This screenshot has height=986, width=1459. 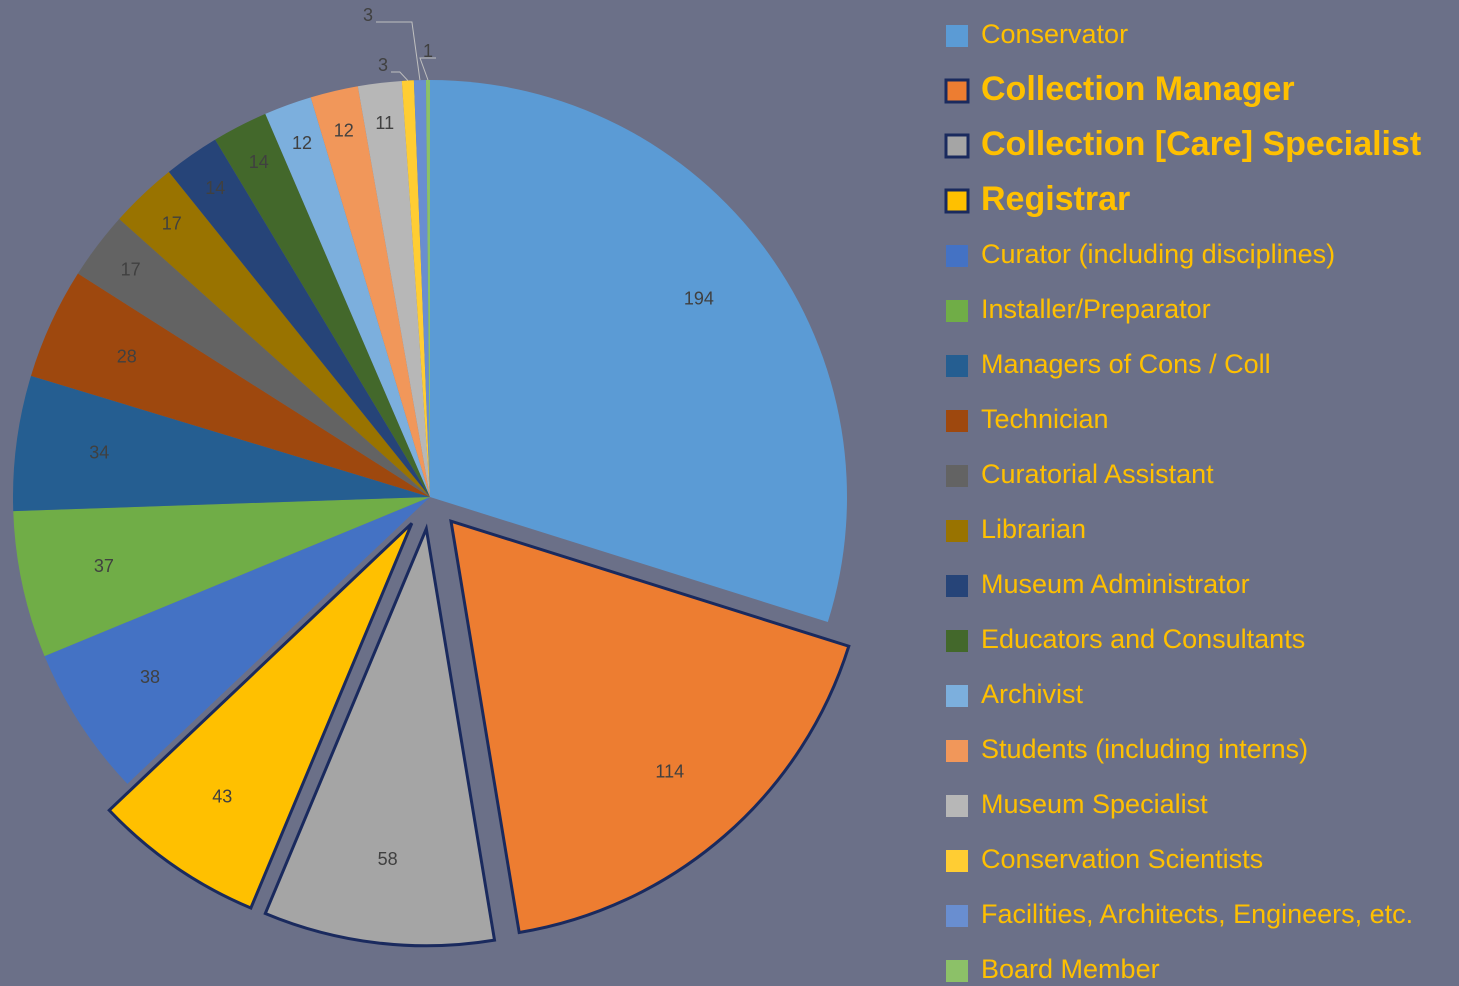 What do you see at coordinates (1144, 749) in the screenshot?
I see `legend-label: Students (including interns)` at bounding box center [1144, 749].